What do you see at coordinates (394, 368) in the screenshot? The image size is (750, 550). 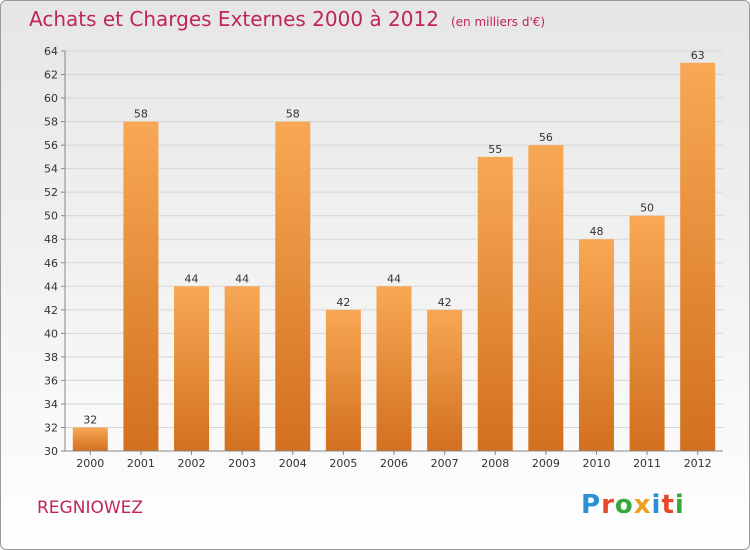 I see `bar-2006` at bounding box center [394, 368].